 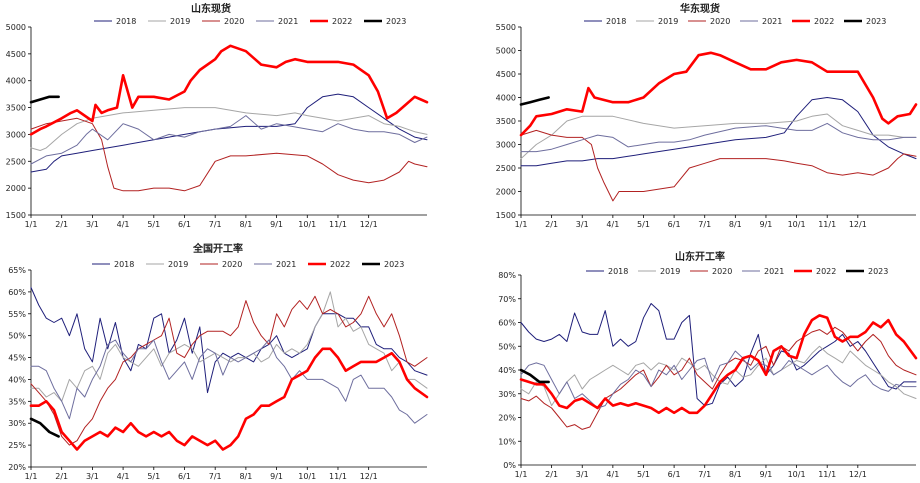 I want to click on y-tick-label: 70%, so click(x=507, y=299).